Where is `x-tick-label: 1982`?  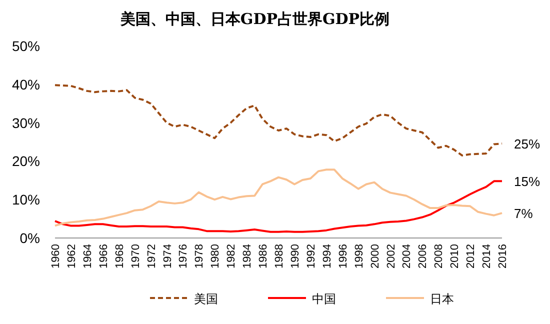 x-tick-label: 1982 is located at coordinates (232, 256).